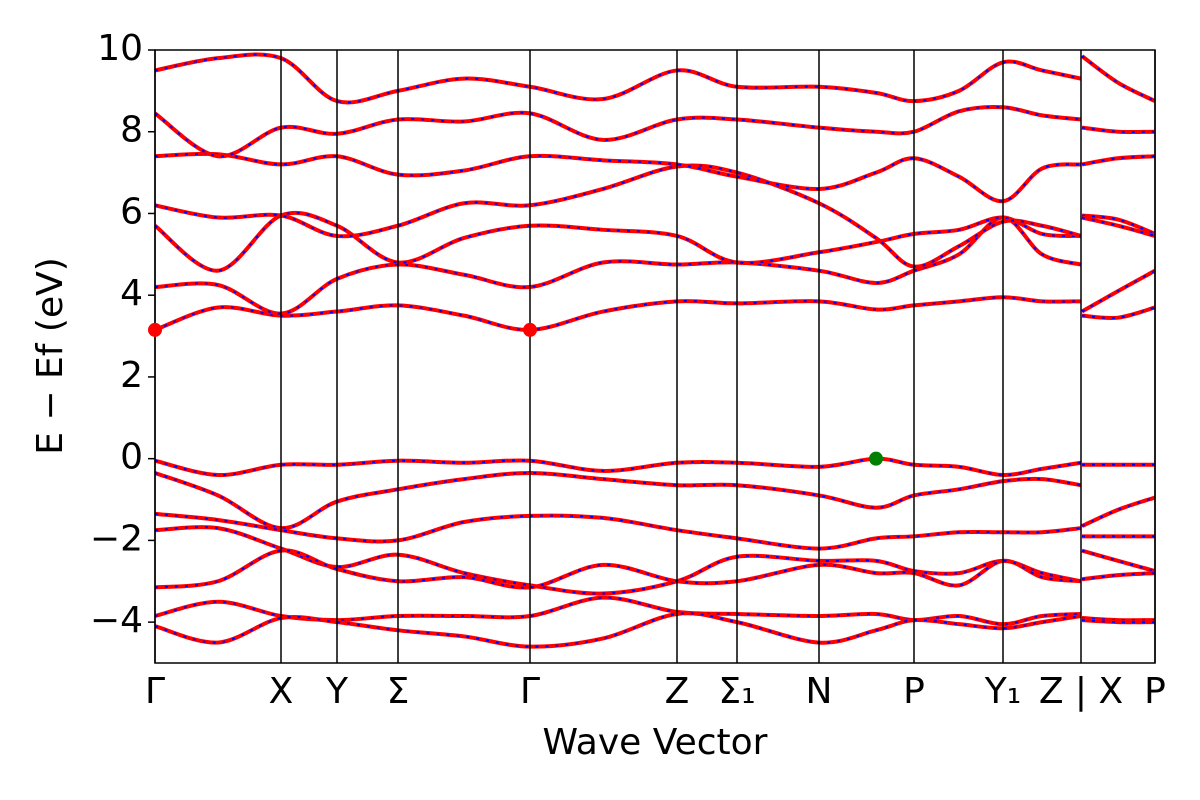 This screenshot has width=1200, height=800. What do you see at coordinates (281, 691) in the screenshot?
I see `x-tick-label: X` at bounding box center [281, 691].